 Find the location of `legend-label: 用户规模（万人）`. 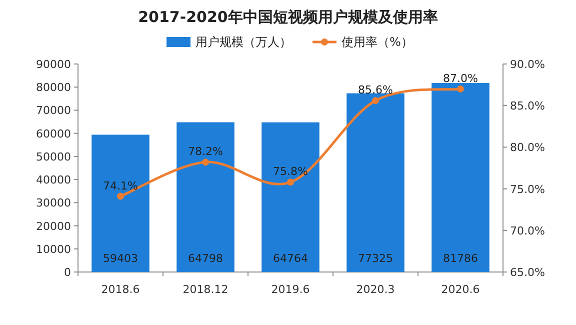

legend-label: 用户规模（万人） is located at coordinates (244, 42).